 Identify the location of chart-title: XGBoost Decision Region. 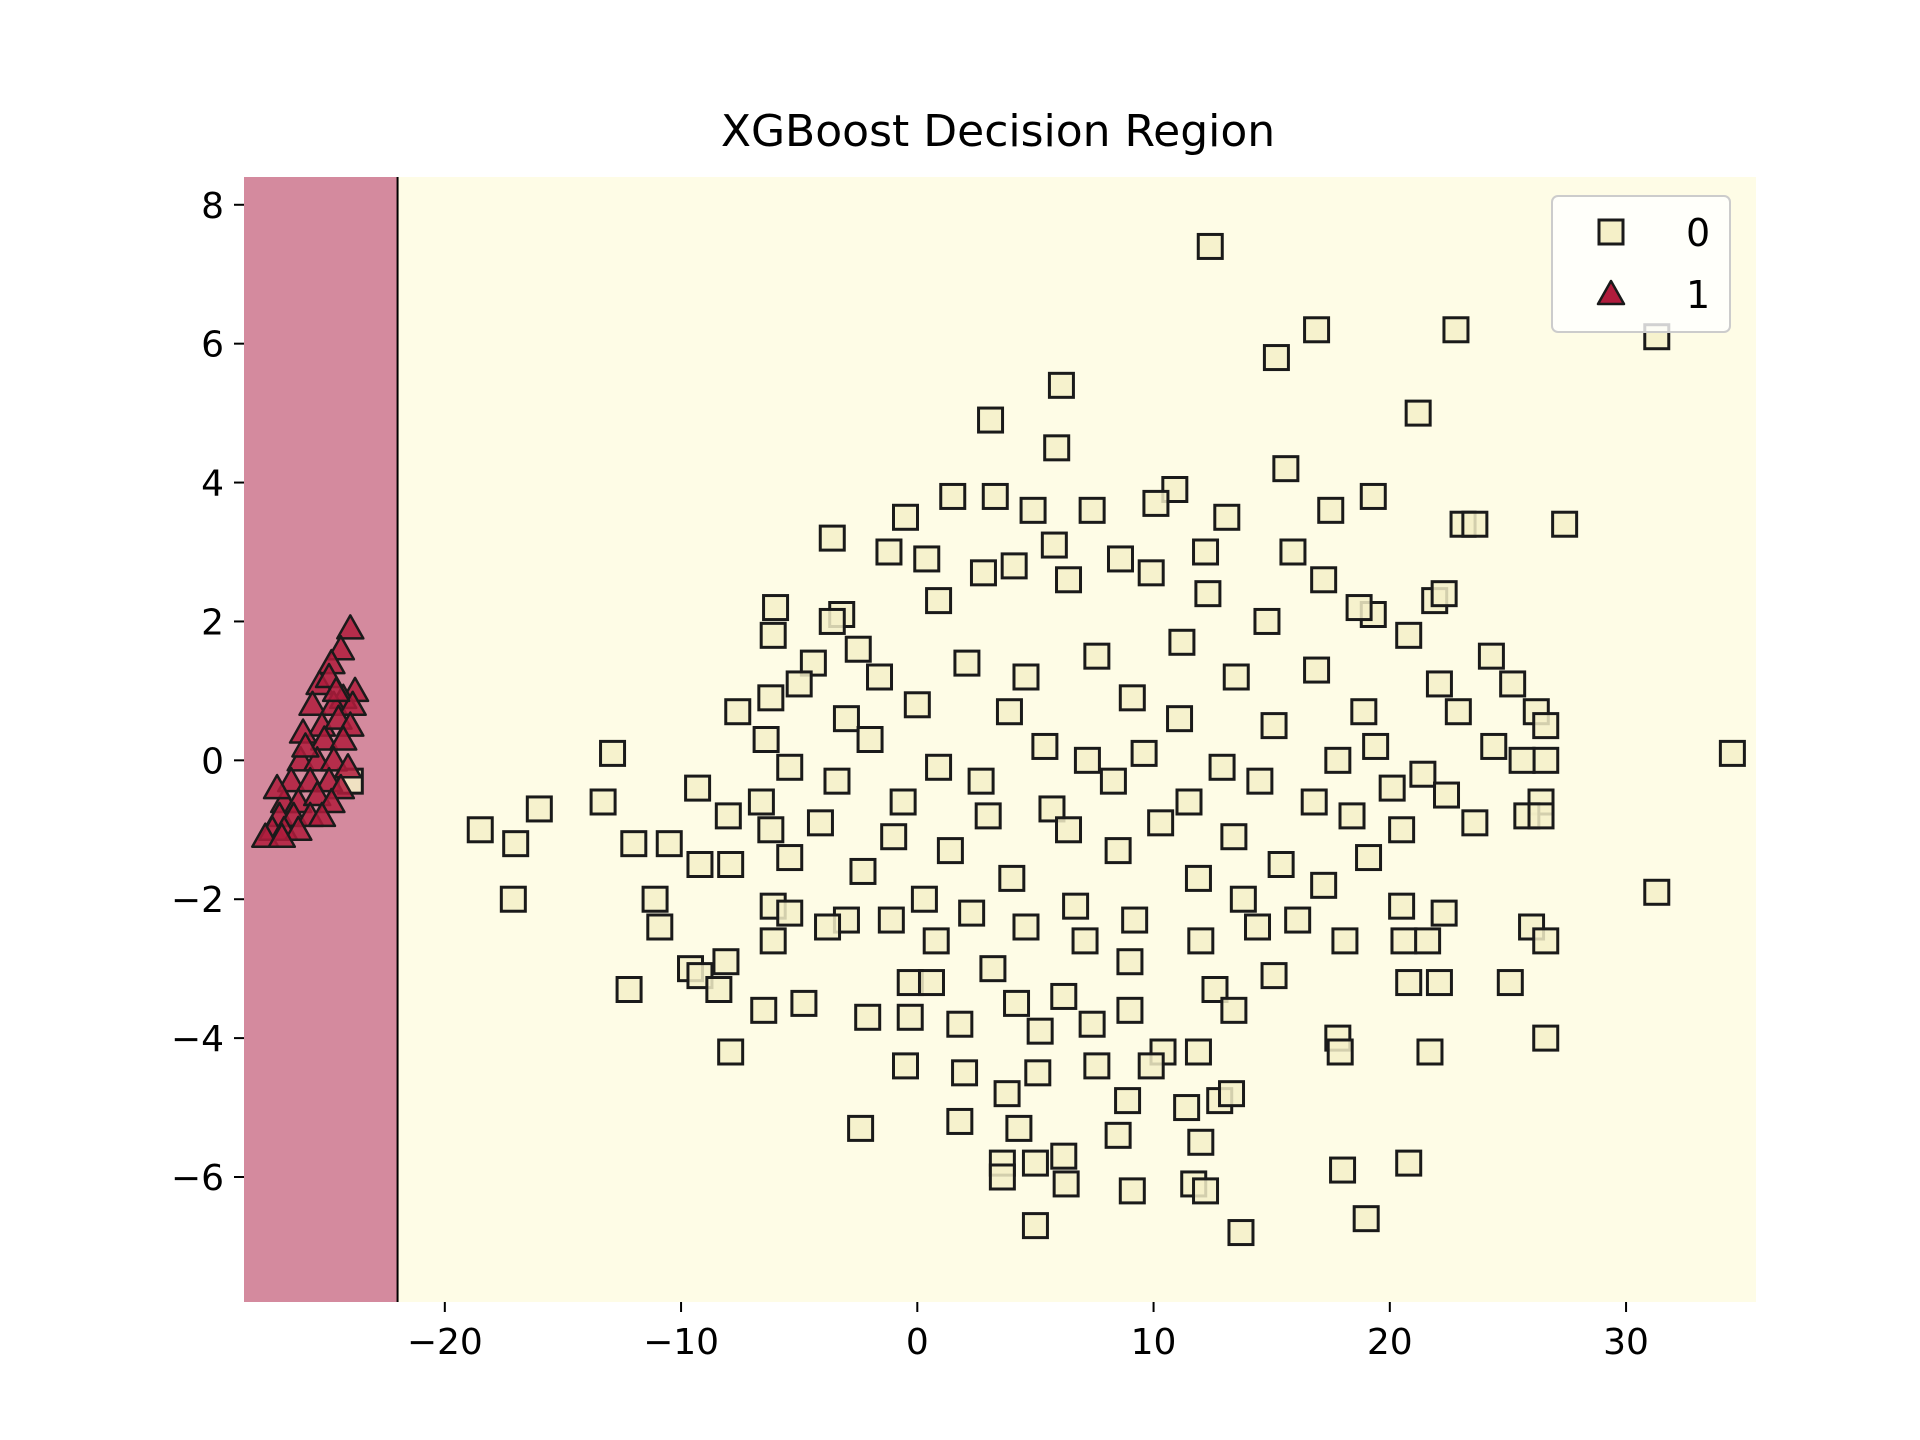
(998, 131).